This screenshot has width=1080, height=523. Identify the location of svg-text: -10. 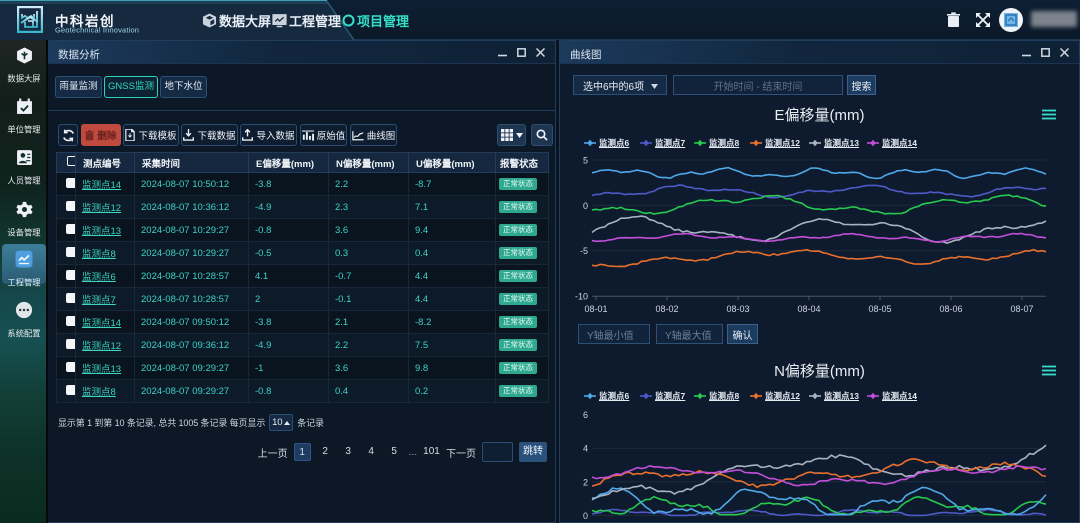
(581, 297).